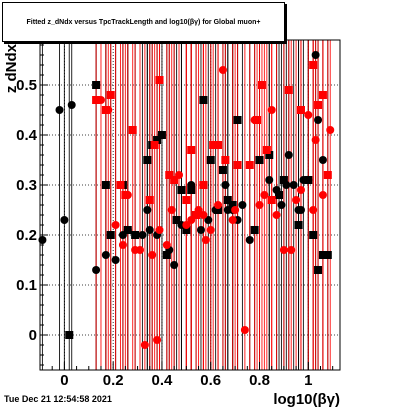 This screenshot has height=409, width=400. I want to click on y-tick-label: 0.1, so click(26, 285).